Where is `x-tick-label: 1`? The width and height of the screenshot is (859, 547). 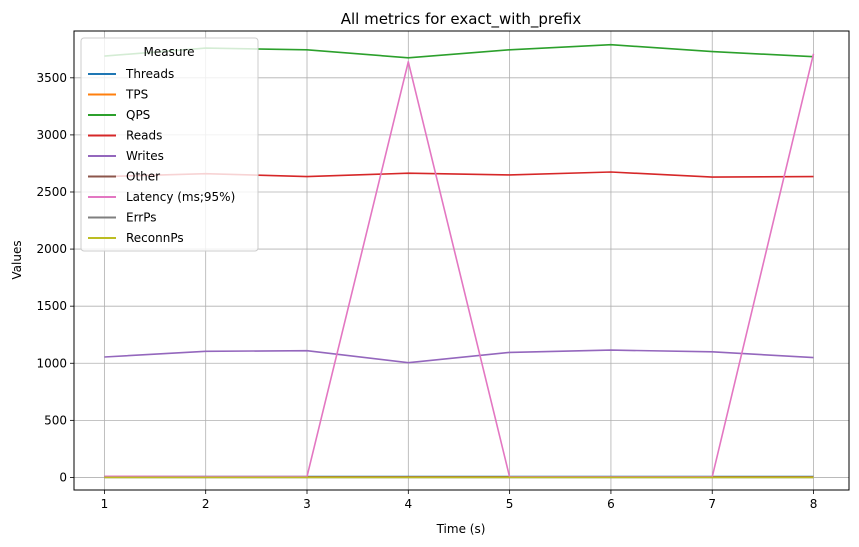 x-tick-label: 1 is located at coordinates (105, 504).